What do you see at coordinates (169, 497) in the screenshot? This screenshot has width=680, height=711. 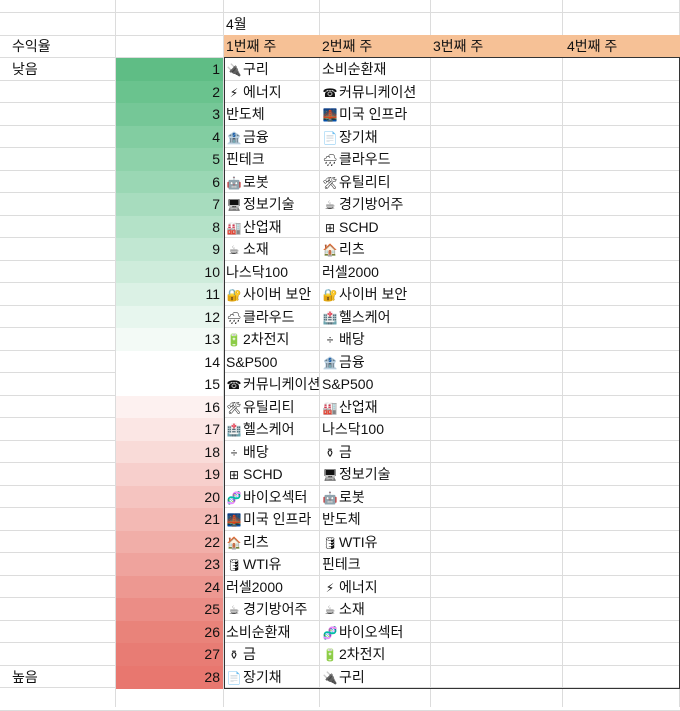 I see `rank-cell: 20` at bounding box center [169, 497].